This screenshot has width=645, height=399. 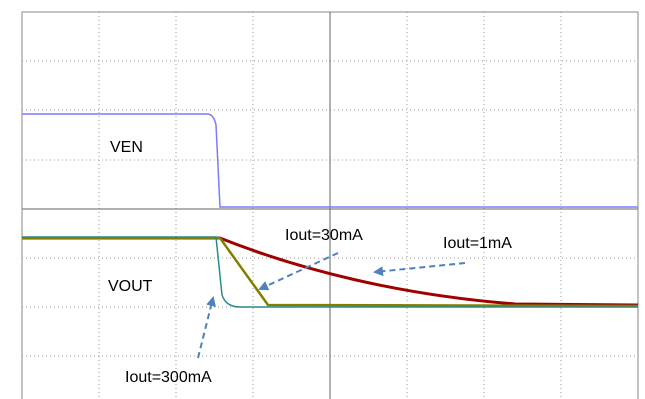 I want to click on arrow-300ma, so click(x=206, y=327).